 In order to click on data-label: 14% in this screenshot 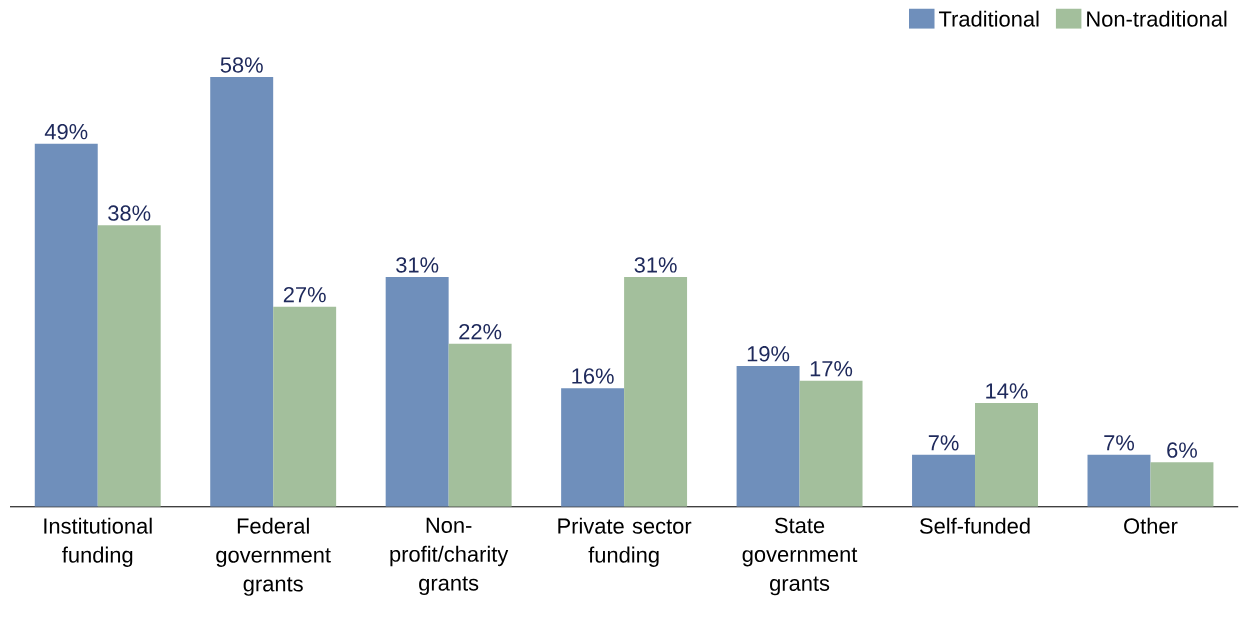, I will do `click(1007, 391)`.